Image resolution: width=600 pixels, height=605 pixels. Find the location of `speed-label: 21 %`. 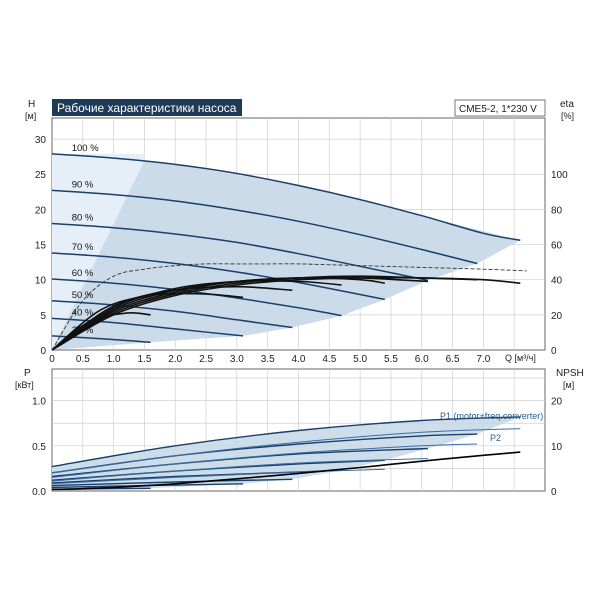

speed-label: 21 % is located at coordinates (83, 330).